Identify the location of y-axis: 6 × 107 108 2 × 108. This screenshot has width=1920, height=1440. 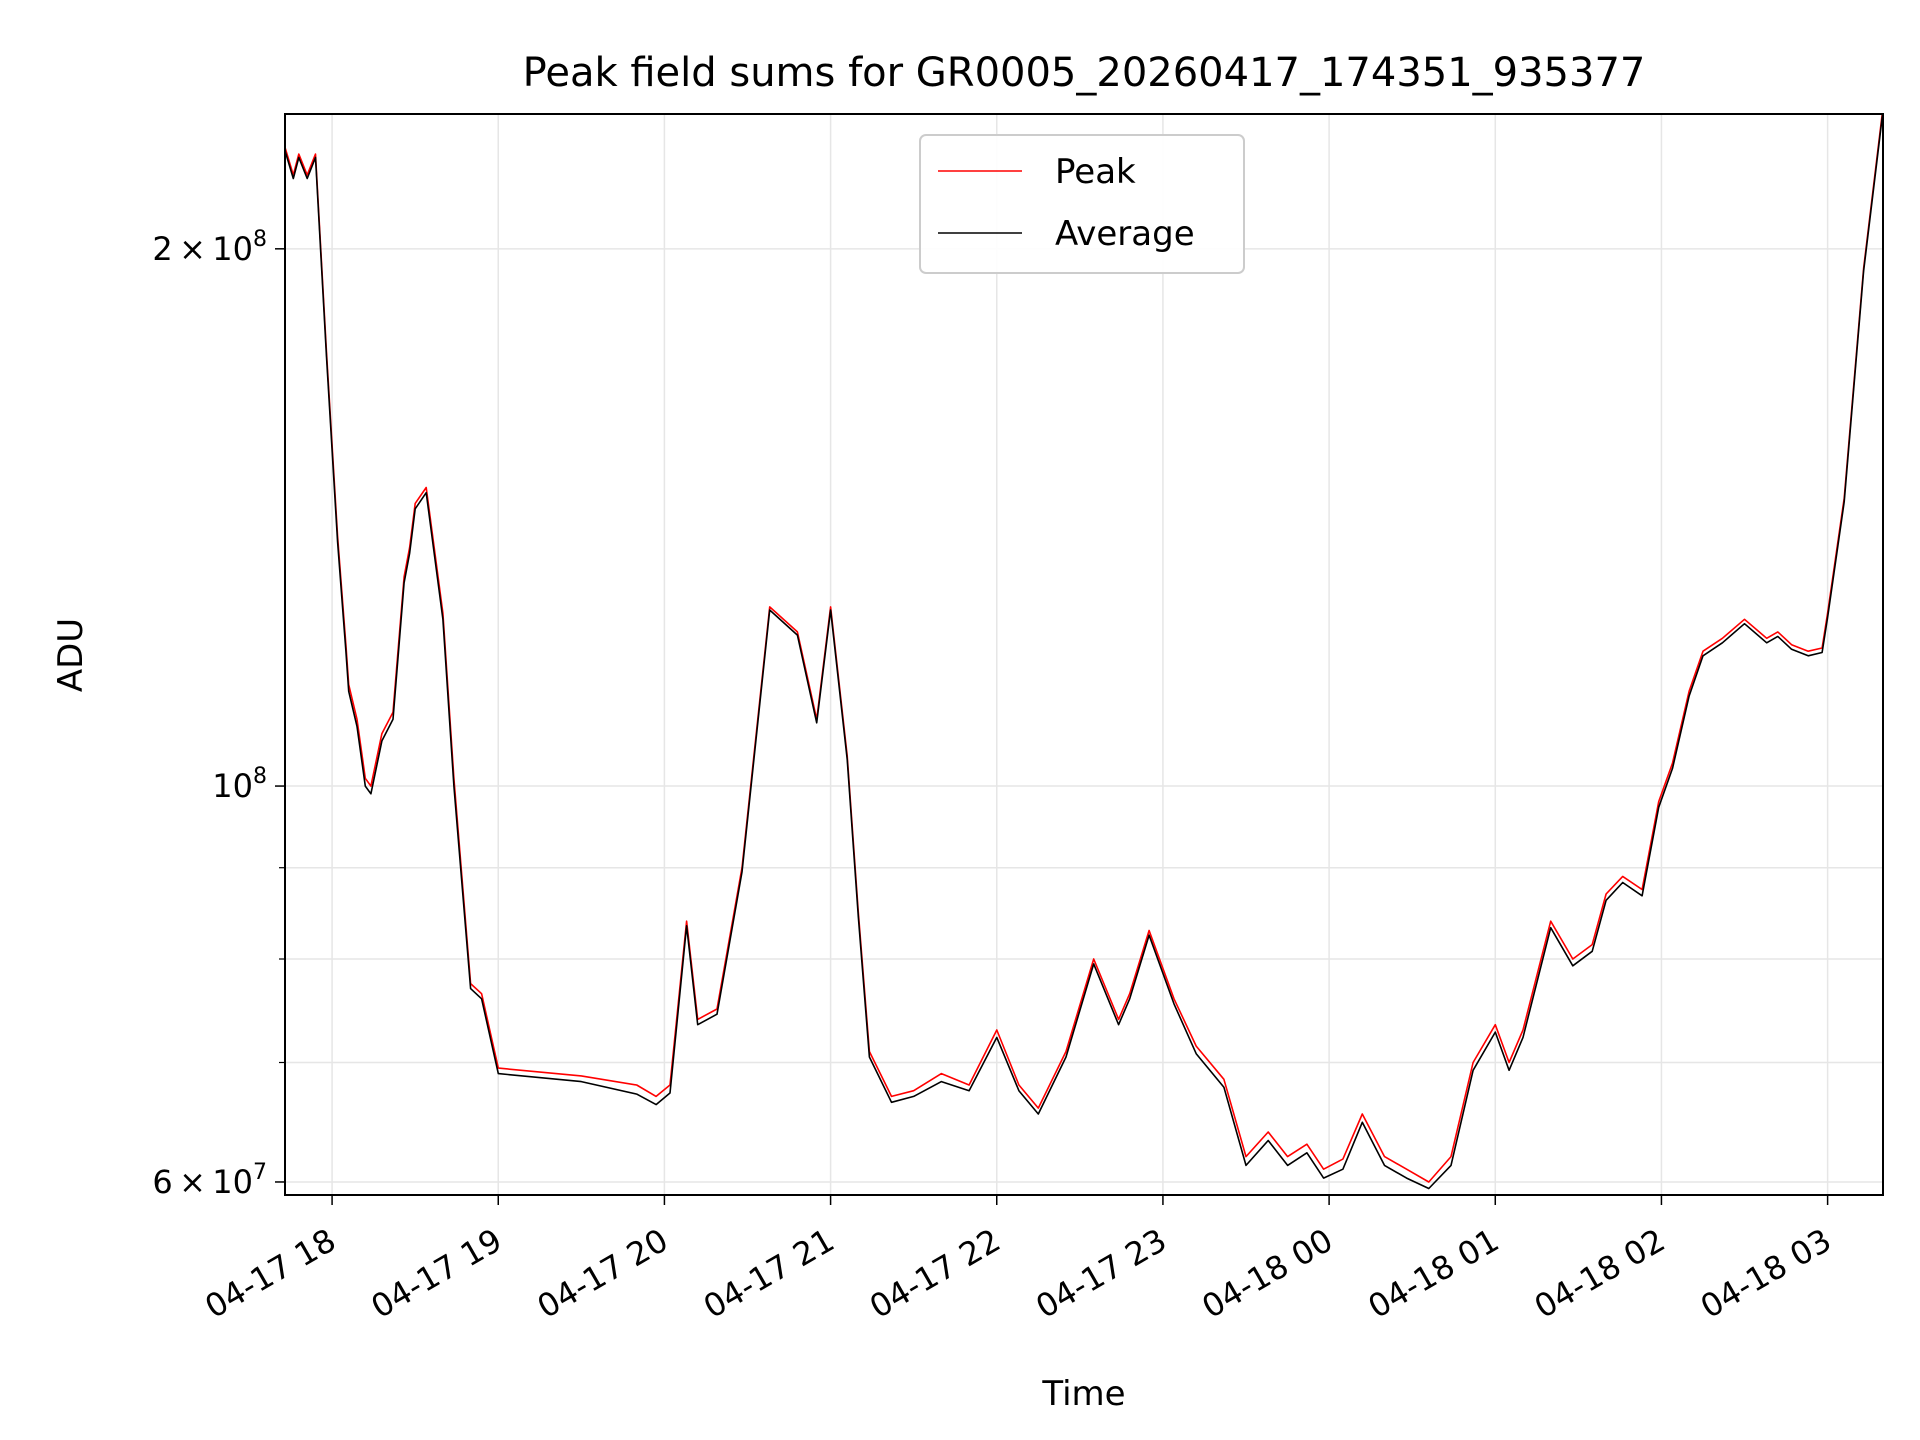
(218, 714).